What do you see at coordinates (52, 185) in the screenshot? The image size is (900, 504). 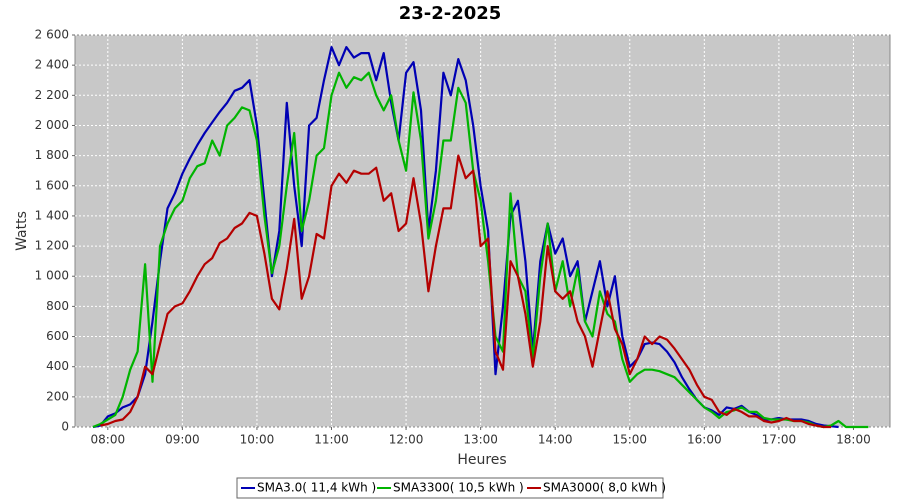 I see `y-tick-label: 1 600` at bounding box center [52, 185].